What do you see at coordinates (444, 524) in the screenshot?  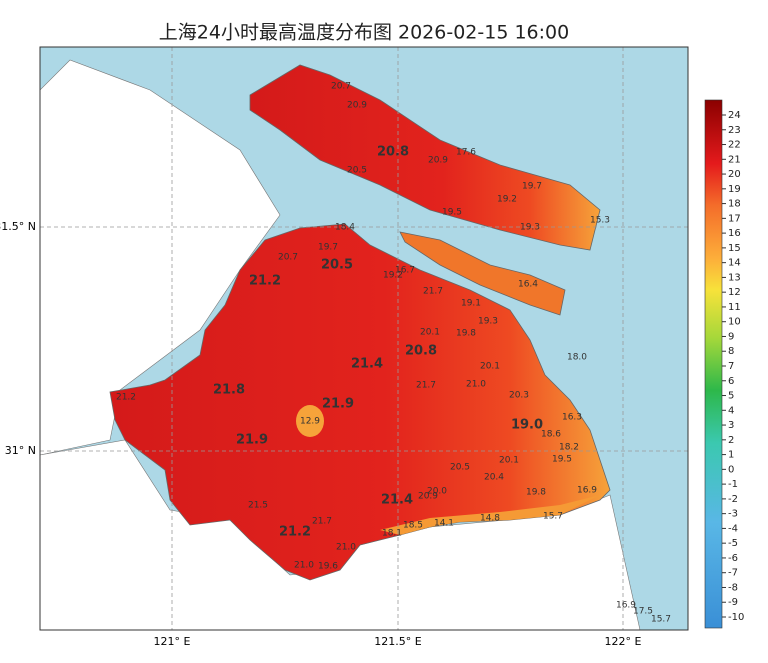 I see `station-value: 14.1` at bounding box center [444, 524].